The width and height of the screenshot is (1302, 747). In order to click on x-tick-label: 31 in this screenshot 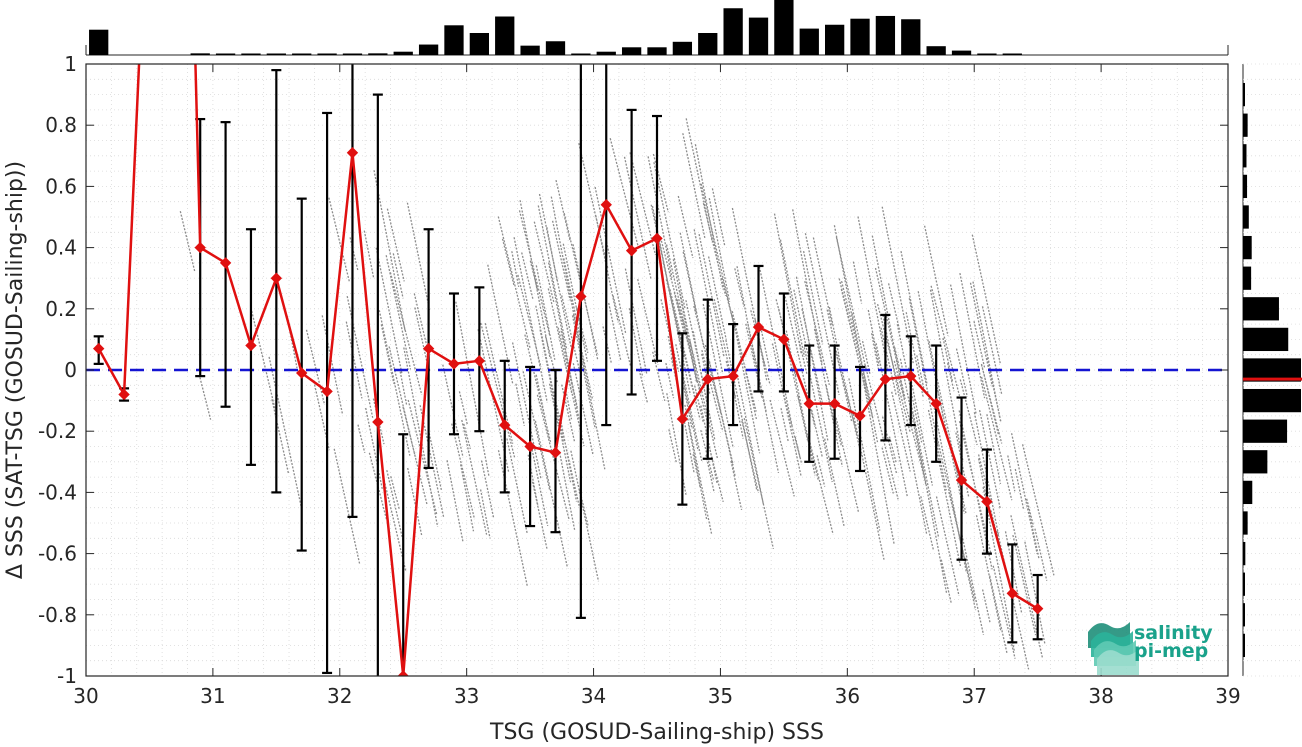, I will do `click(212, 696)`.